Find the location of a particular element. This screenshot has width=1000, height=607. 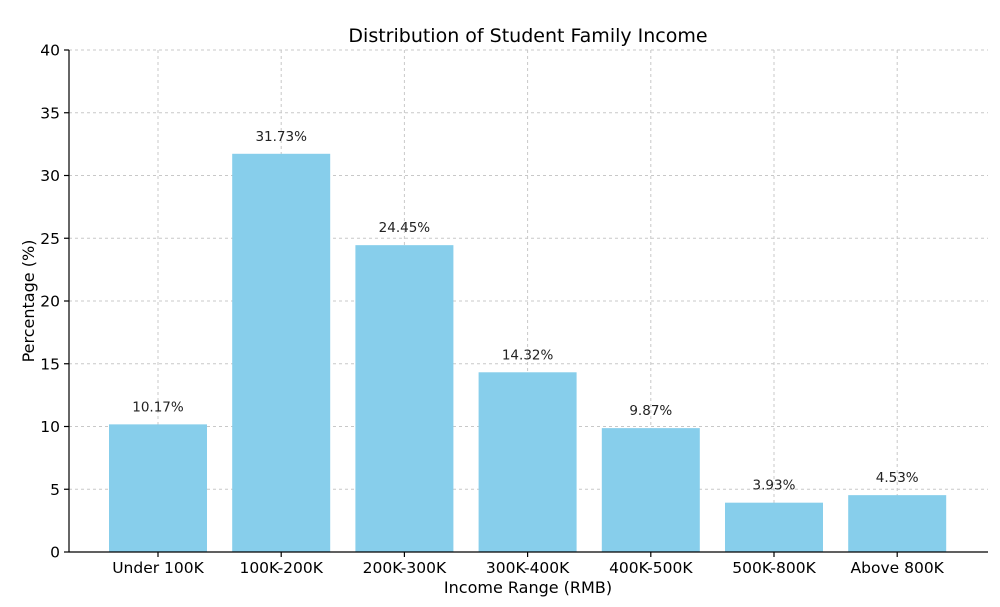

y-tick-label: 20 is located at coordinates (50, 302).